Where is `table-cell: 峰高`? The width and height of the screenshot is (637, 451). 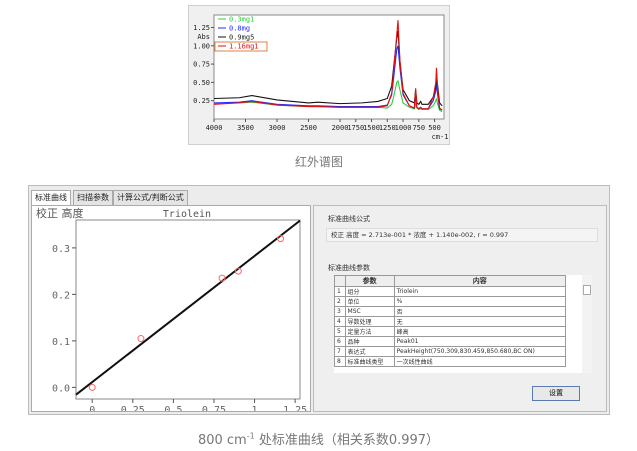 table-cell: 峰高 is located at coordinates (480, 331).